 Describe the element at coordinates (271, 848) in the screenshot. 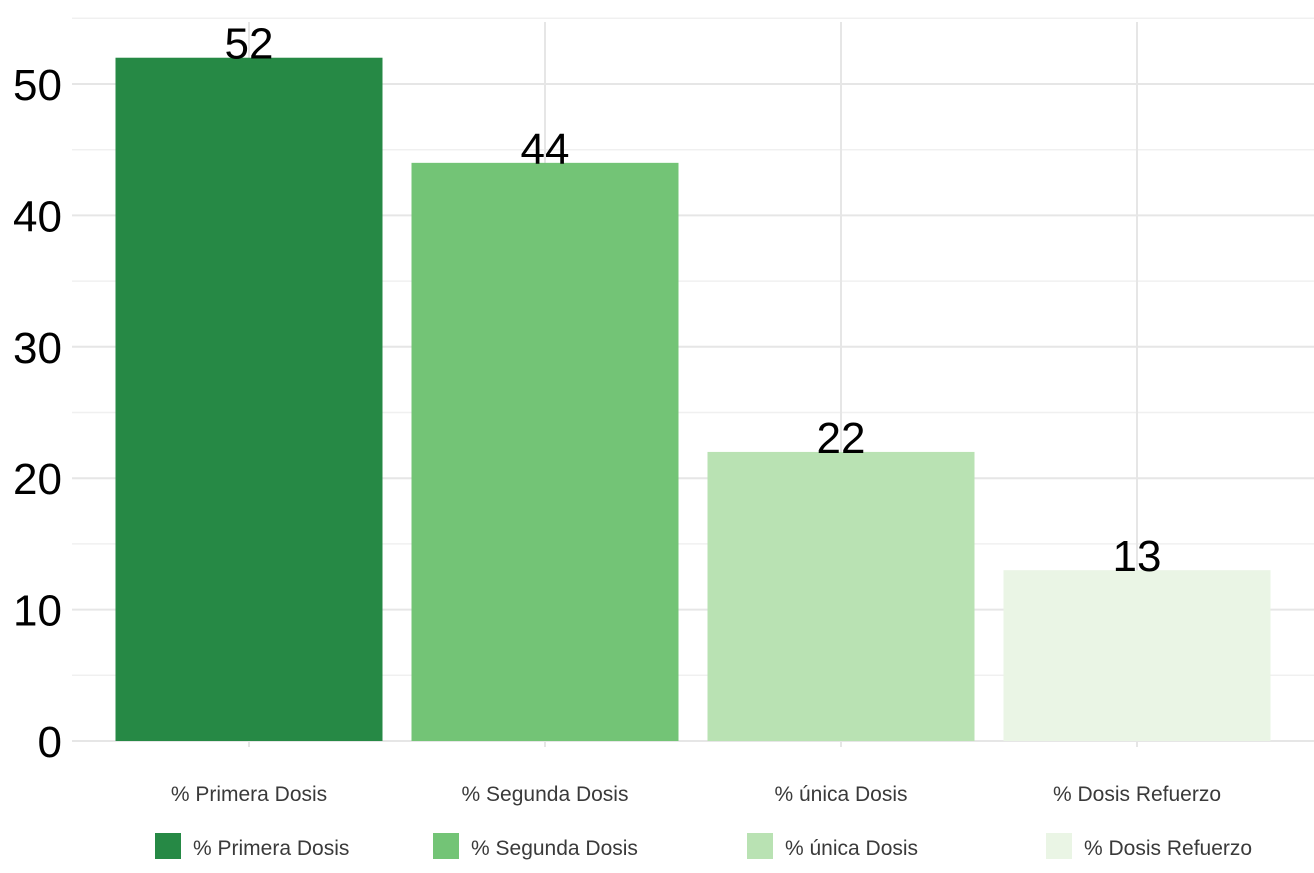

I see `legend-label: % Primera Dosis` at that location.